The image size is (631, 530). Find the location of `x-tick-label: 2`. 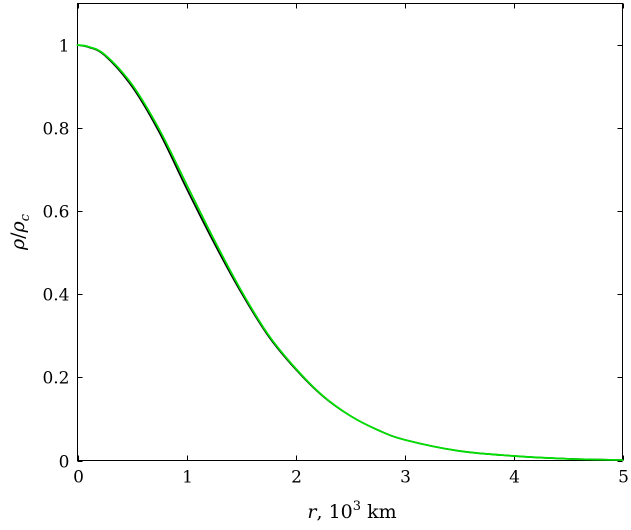

x-tick-label: 2 is located at coordinates (296, 478).